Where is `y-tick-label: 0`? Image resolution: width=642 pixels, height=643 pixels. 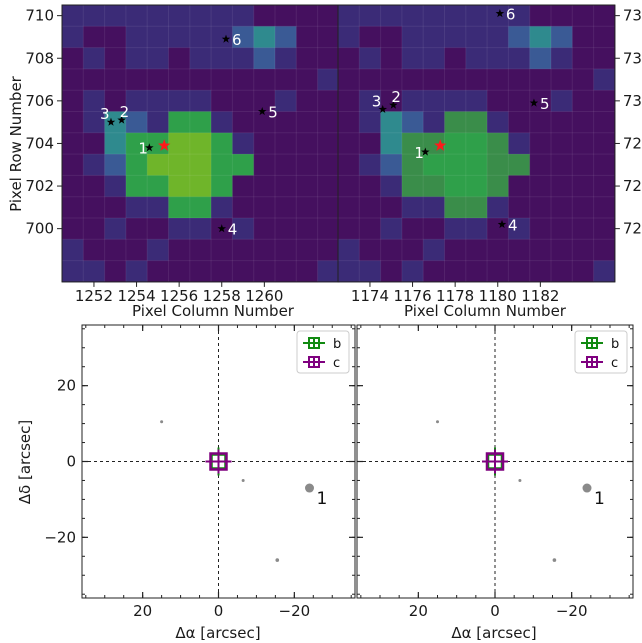 y-tick-label: 0 is located at coordinates (71, 462).